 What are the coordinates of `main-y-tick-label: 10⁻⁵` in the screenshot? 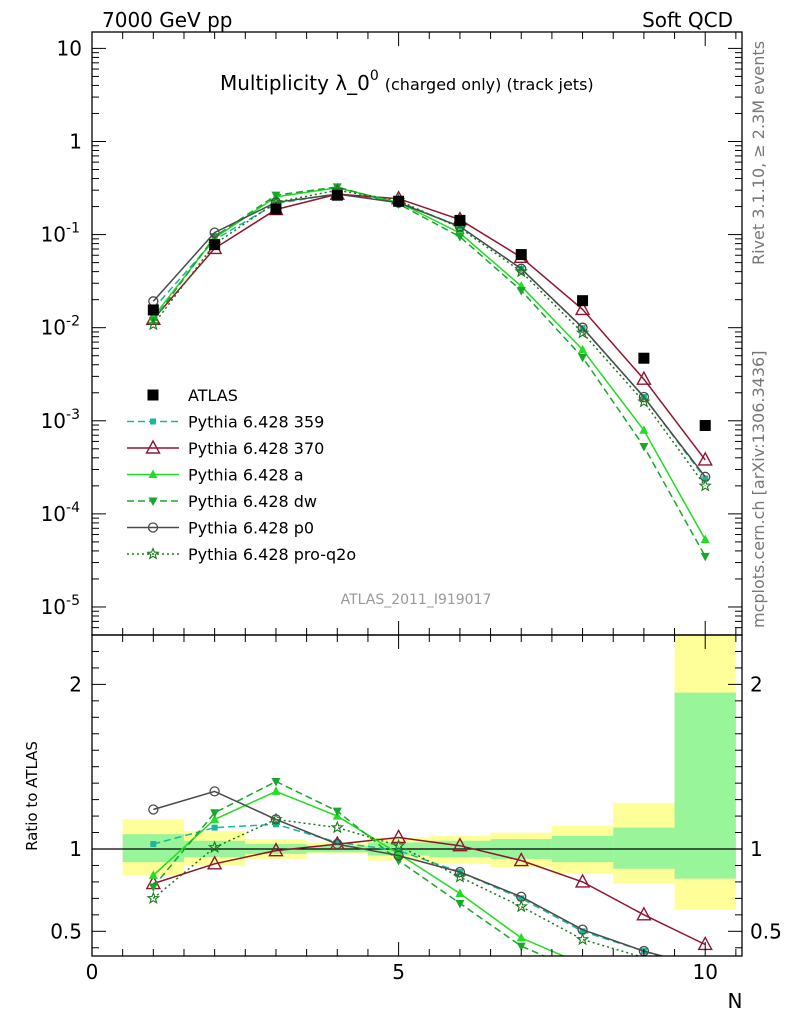 It's located at (60, 606).